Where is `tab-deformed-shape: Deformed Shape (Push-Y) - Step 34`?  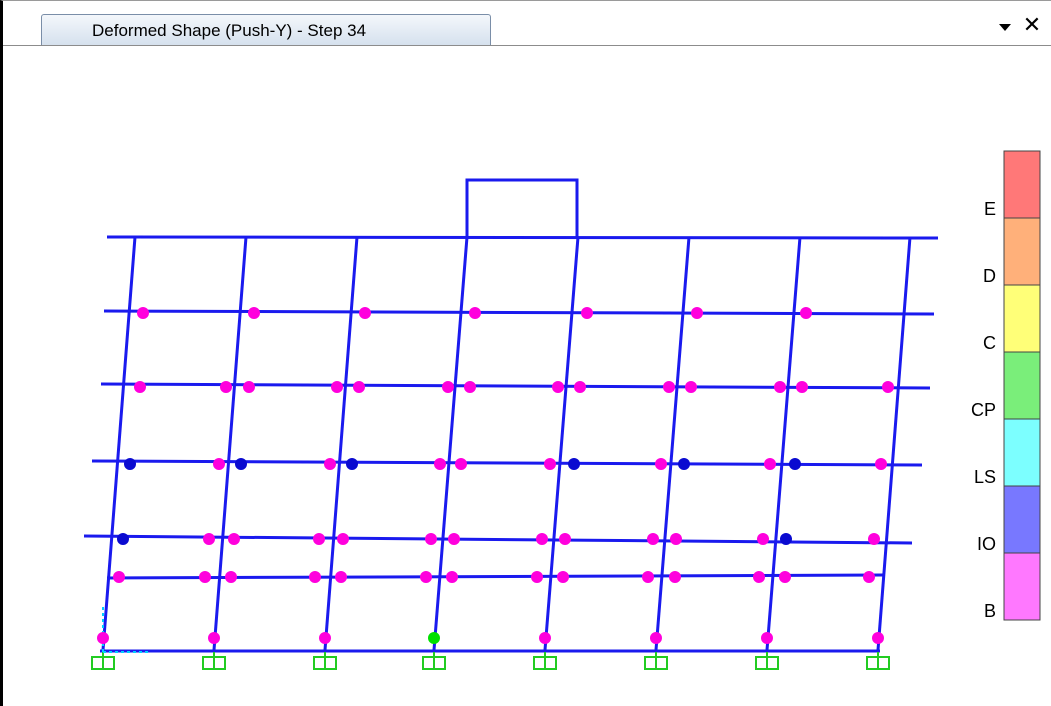
tab-deformed-shape: Deformed Shape (Push-Y) - Step 34 is located at coordinates (266, 29).